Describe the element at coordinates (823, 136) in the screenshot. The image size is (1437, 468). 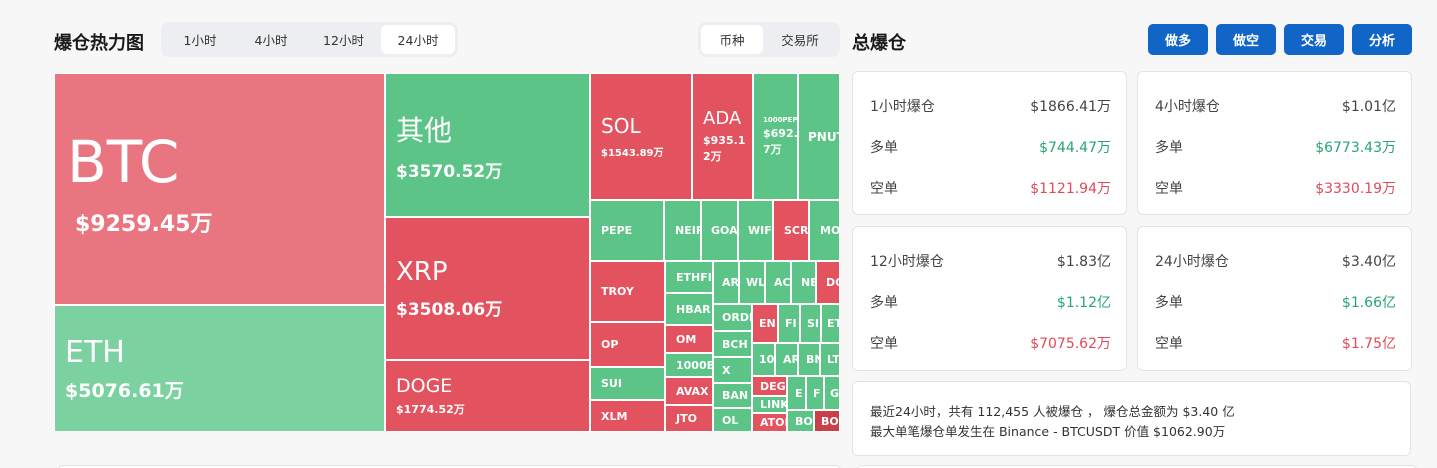
I see `tile-symbol: PNUT` at that location.